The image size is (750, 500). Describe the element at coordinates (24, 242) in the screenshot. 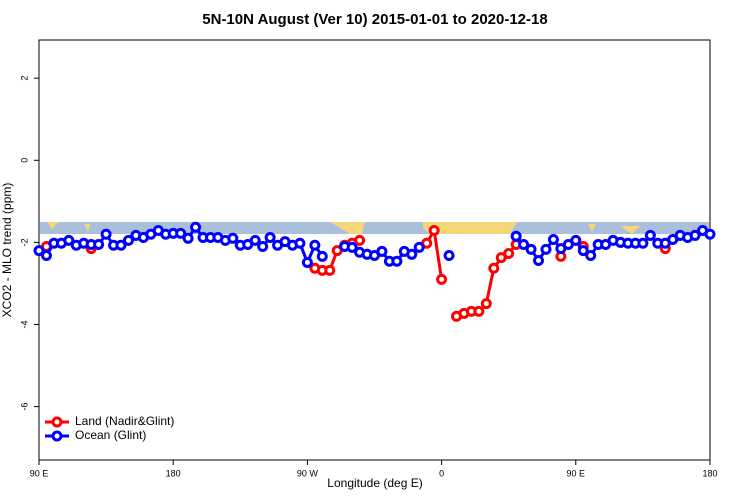

I see `y-tick-label: -2` at that location.